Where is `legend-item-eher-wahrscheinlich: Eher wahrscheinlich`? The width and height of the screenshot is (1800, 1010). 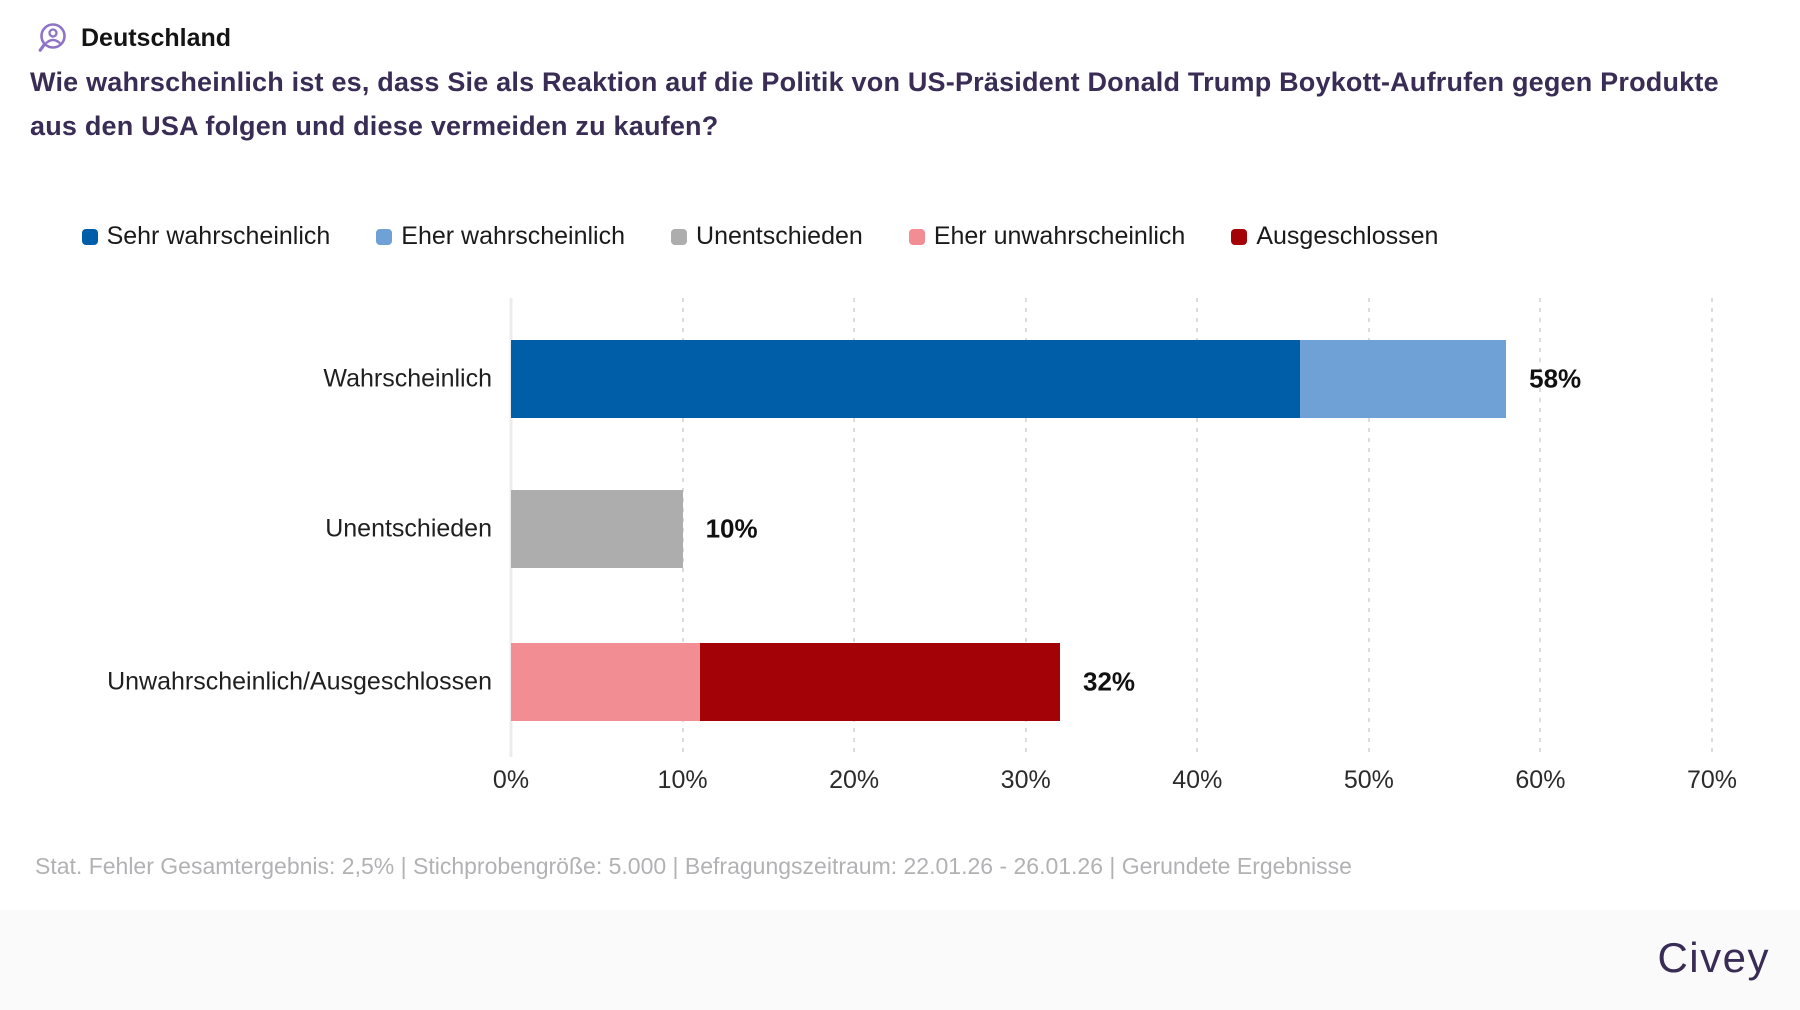 legend-item-eher-wahrscheinlich: Eher wahrscheinlich is located at coordinates (500, 236).